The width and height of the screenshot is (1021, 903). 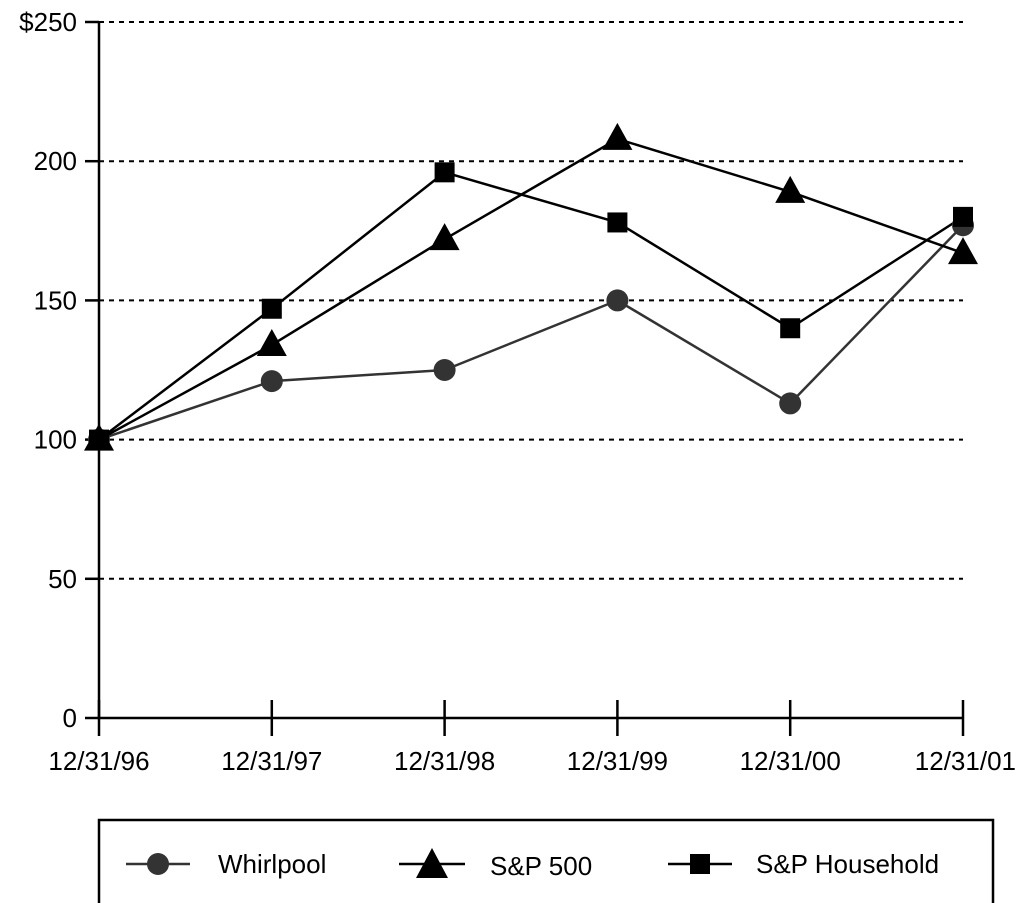 I want to click on legend-item-whirlpool: Whirlpool, so click(x=226, y=864).